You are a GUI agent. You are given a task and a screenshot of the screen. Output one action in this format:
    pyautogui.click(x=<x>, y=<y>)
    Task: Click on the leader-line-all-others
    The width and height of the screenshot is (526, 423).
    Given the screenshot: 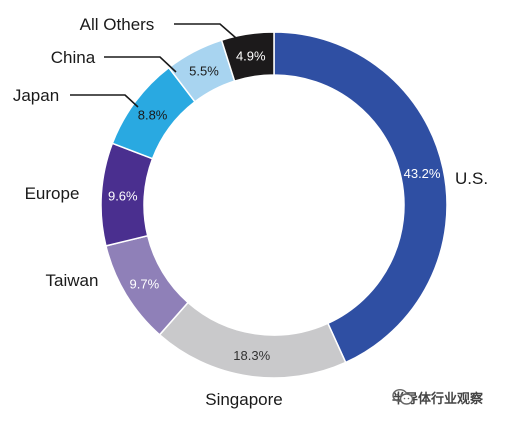 What is the action you would take?
    pyautogui.click(x=205, y=31)
    